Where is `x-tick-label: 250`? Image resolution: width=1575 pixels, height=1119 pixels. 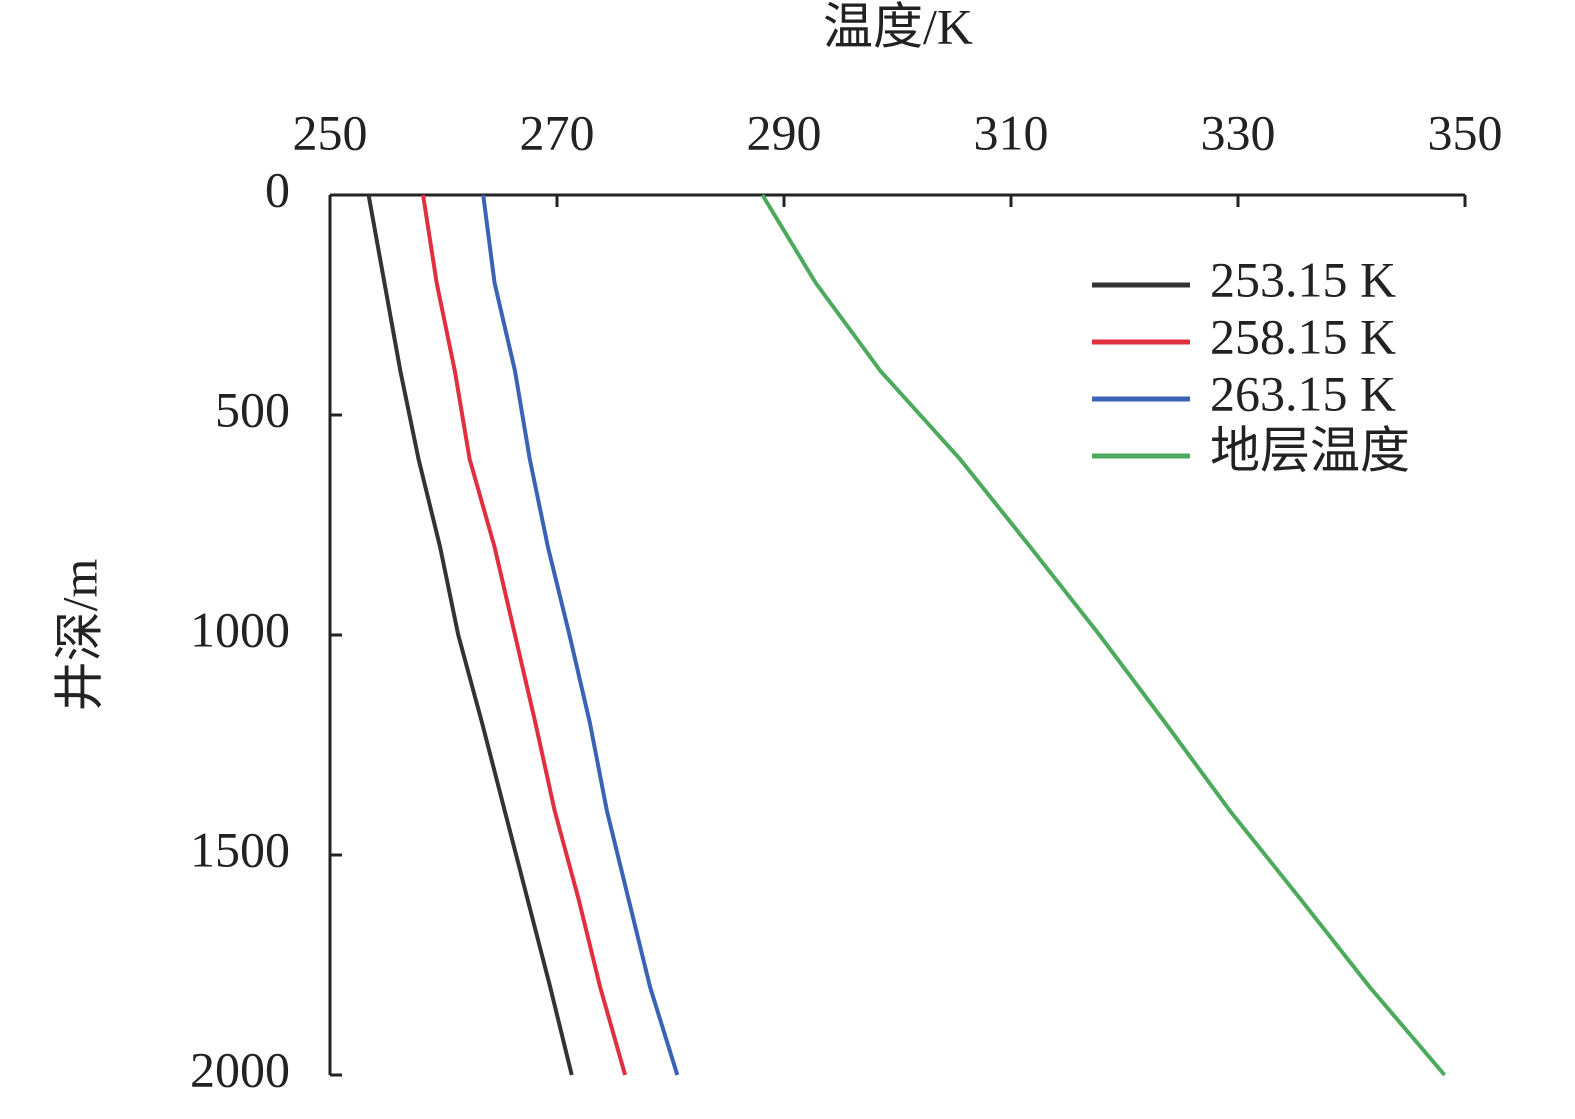
x-tick-label: 250 is located at coordinates (330, 132).